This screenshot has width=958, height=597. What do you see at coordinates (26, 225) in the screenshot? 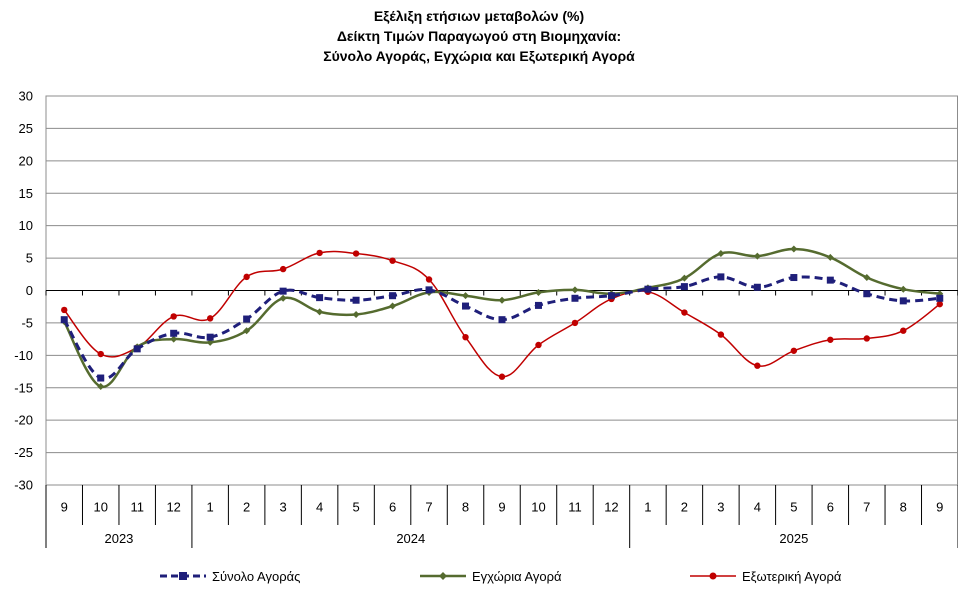
I see `y-tick-label: 10` at bounding box center [26, 225].